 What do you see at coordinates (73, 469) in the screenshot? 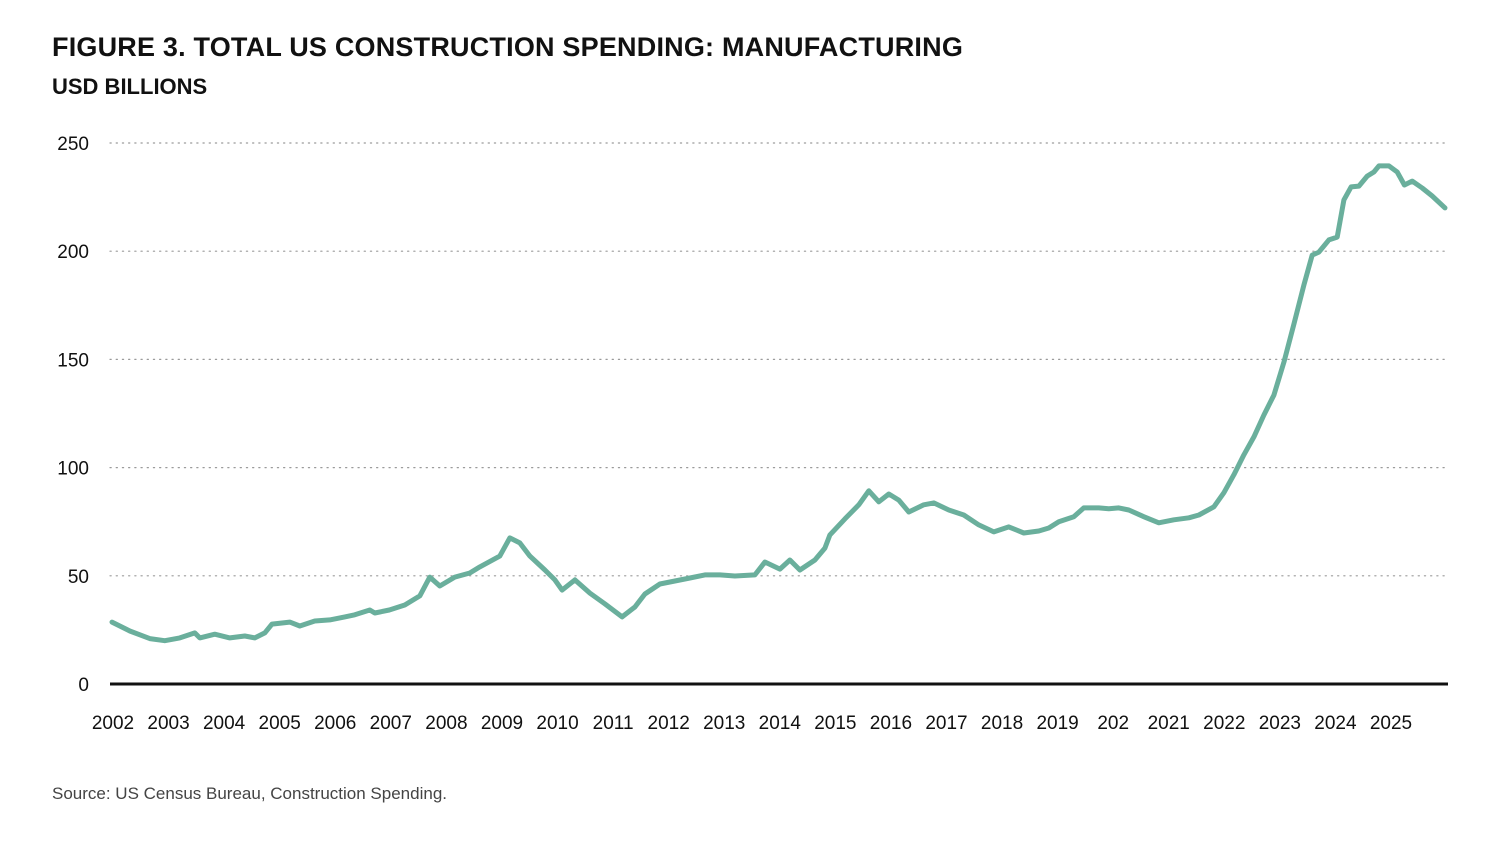
I see `y-tick-label: 100` at bounding box center [73, 469].